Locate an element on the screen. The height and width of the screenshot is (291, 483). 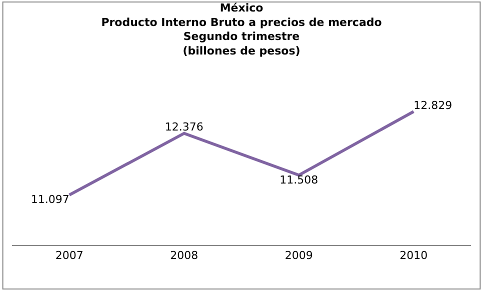
x-tick-label: 2009 is located at coordinates (298, 255).